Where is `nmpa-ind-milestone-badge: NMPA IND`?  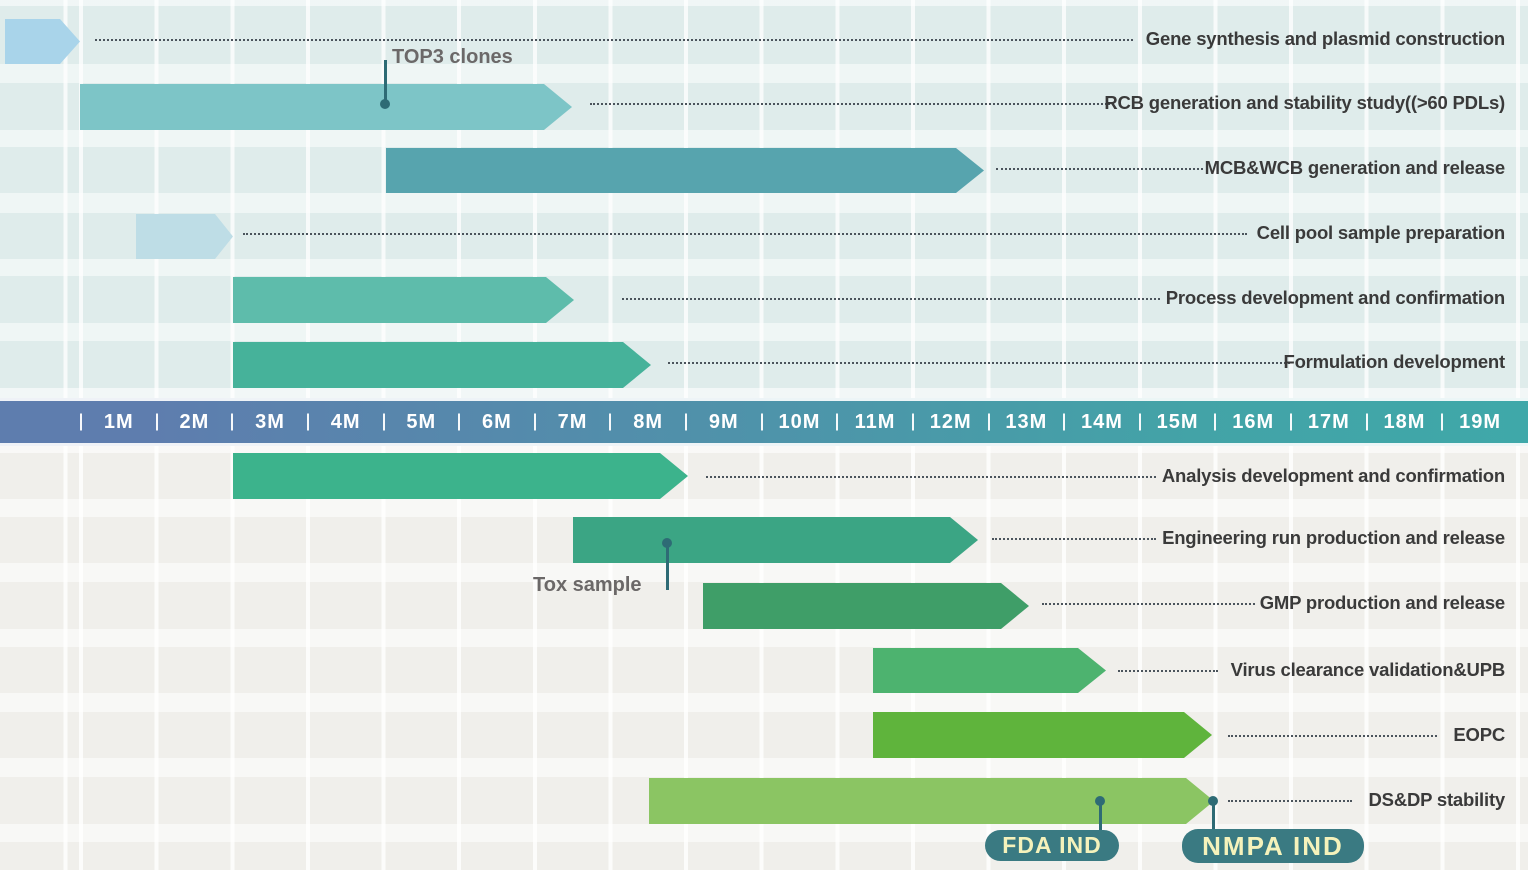
nmpa-ind-milestone-badge: NMPA IND is located at coordinates (1273, 846).